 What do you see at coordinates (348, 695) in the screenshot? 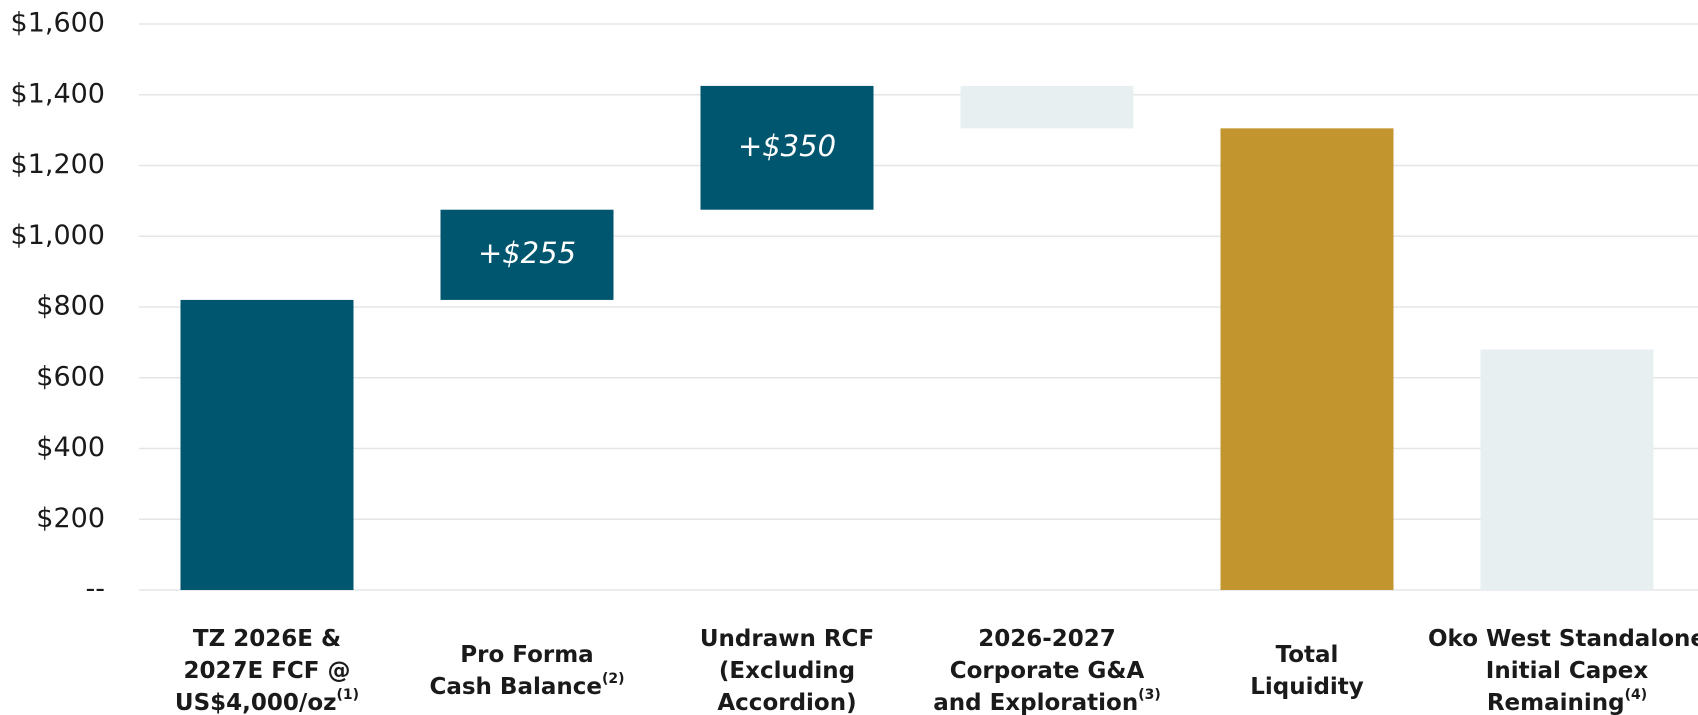
I see `footnote-mark: (1)` at bounding box center [348, 695].